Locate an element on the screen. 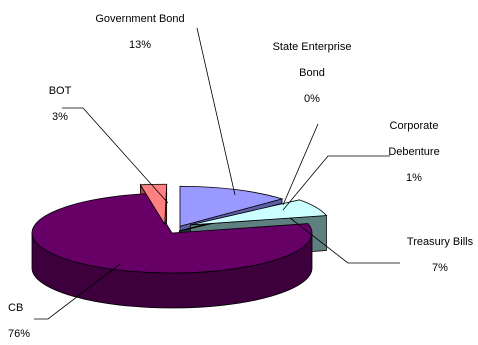  leader-line-state-enterprise-bond is located at coordinates (300, 164).